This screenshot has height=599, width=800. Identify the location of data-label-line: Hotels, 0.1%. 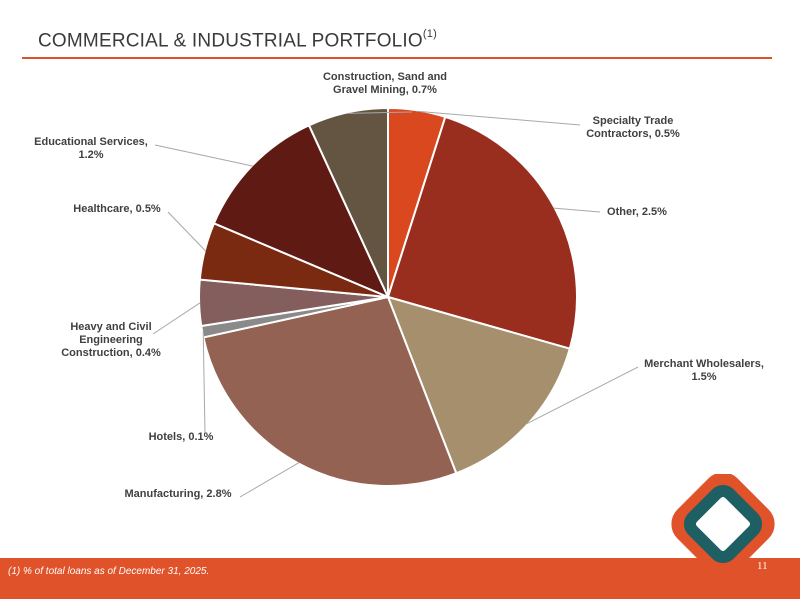
(181, 437).